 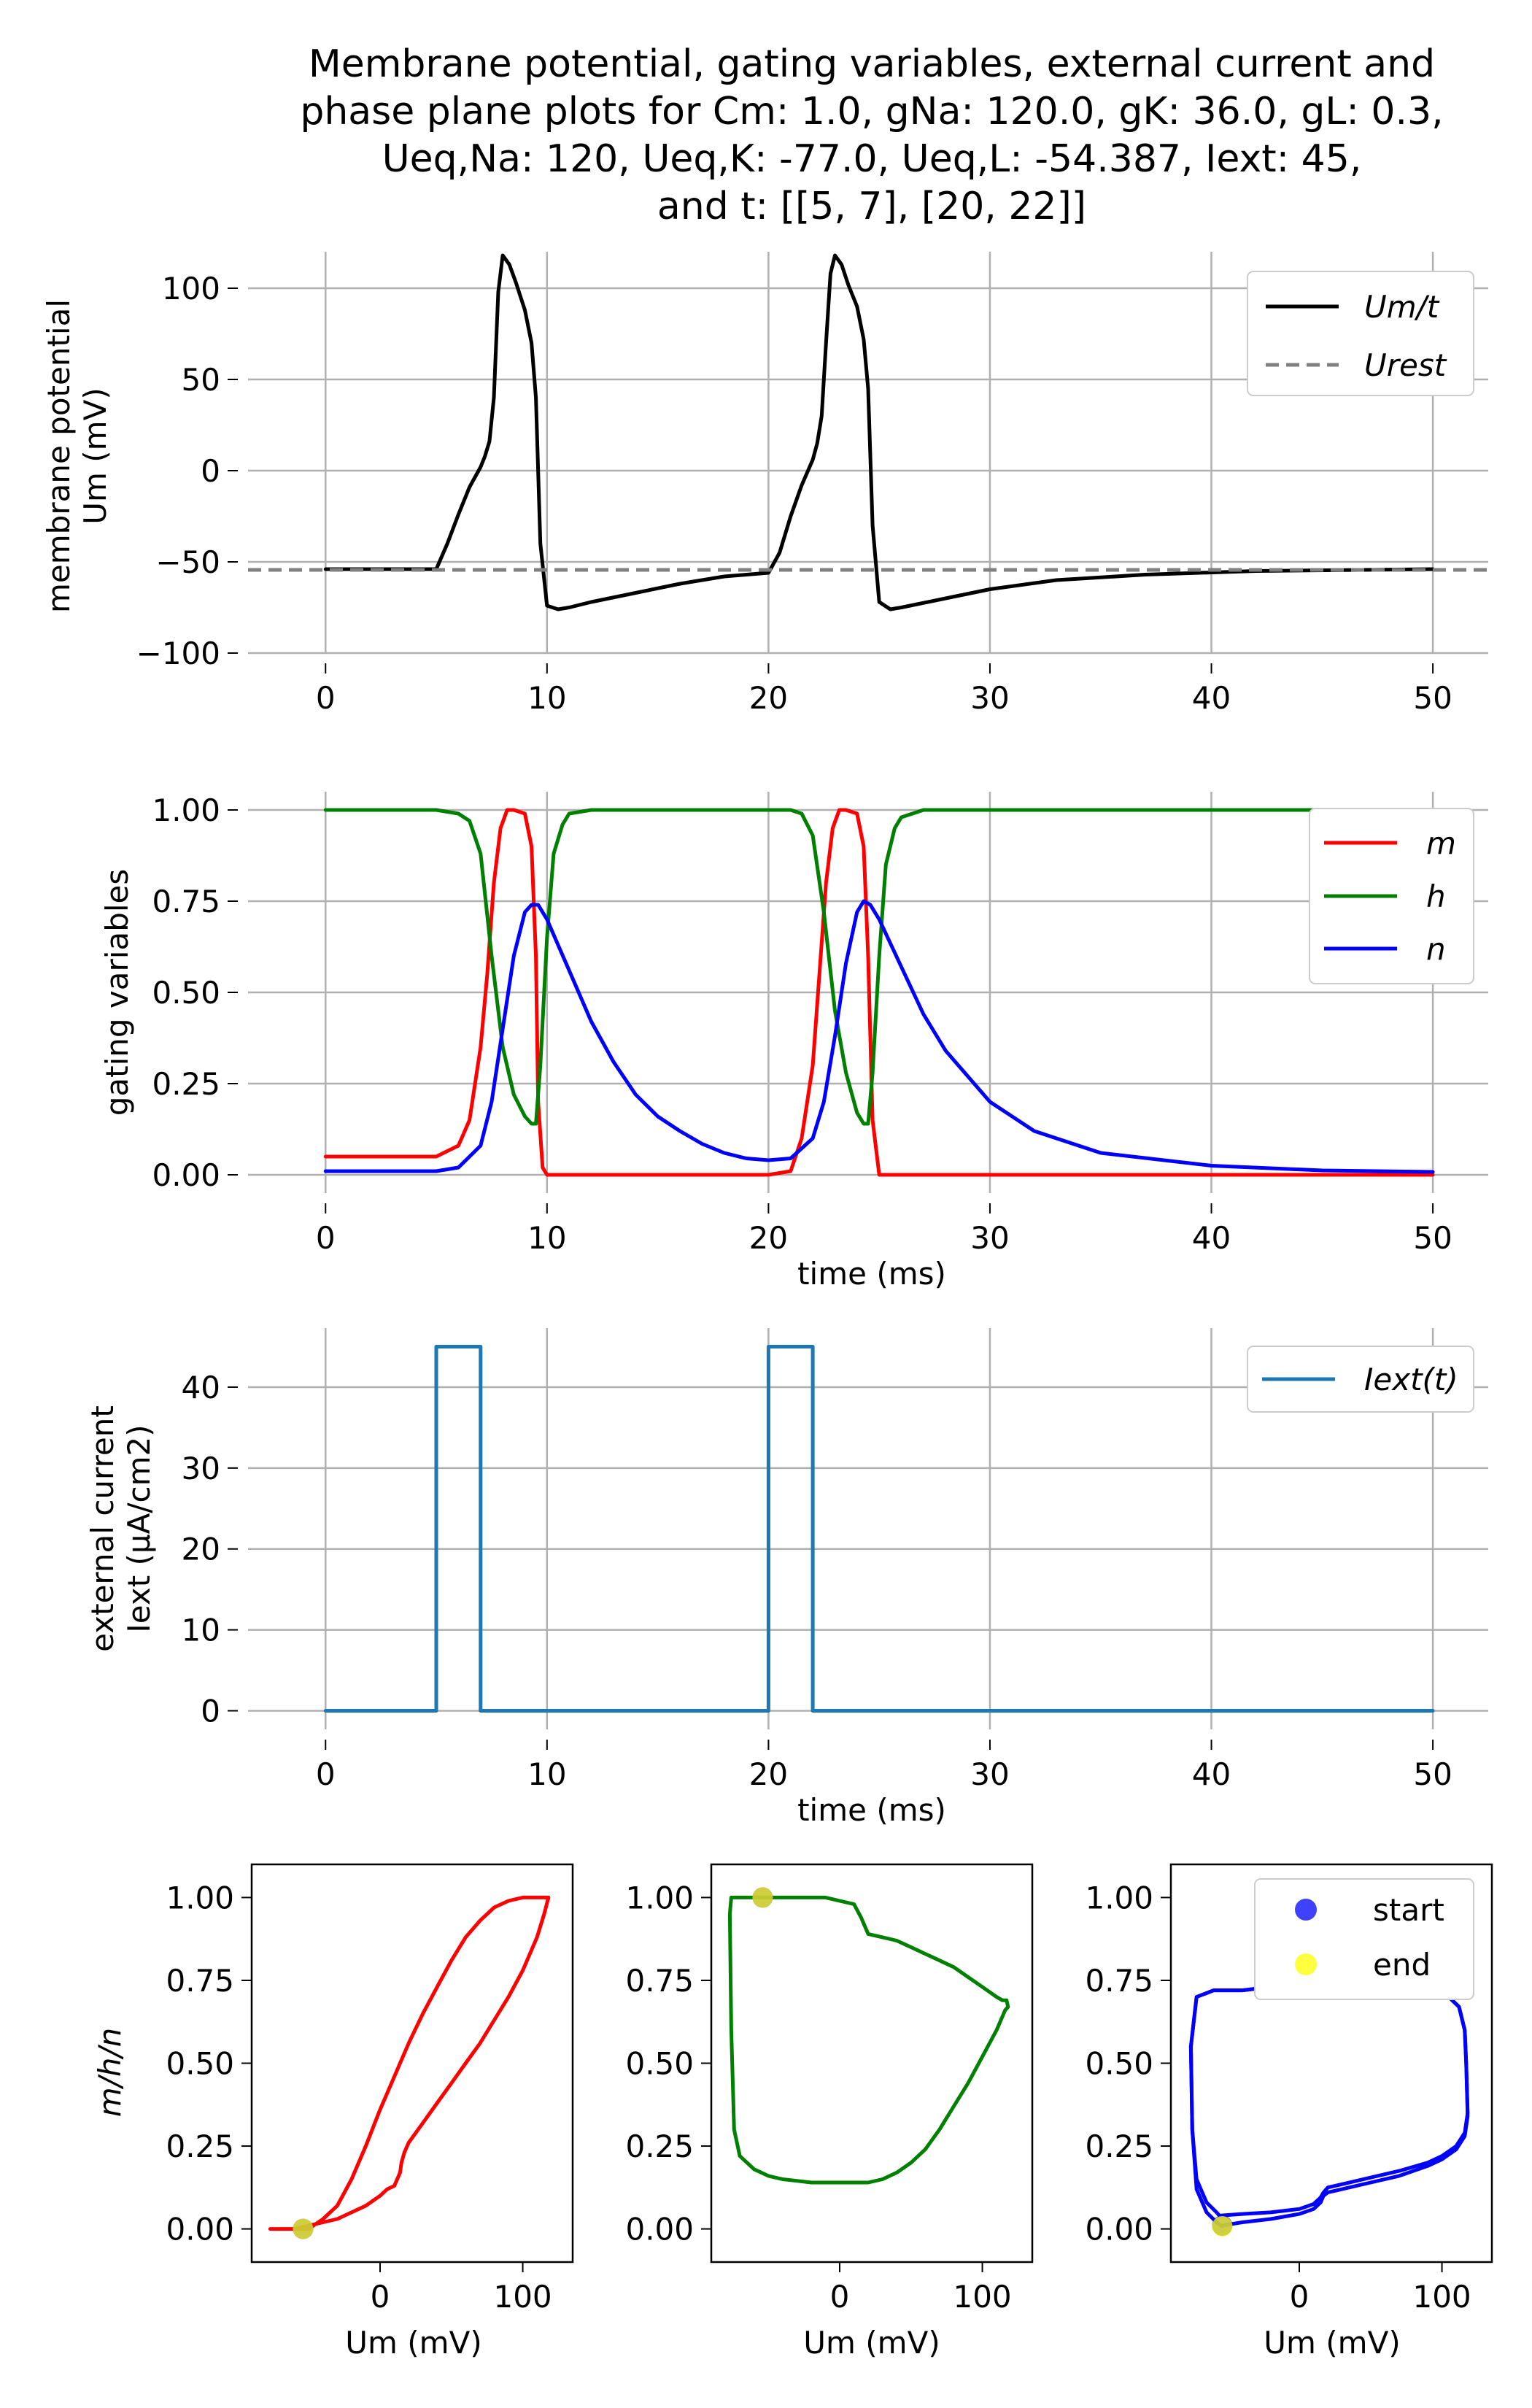 What do you see at coordinates (201, 1387) in the screenshot?
I see `current-ytick-label-4: 40` at bounding box center [201, 1387].